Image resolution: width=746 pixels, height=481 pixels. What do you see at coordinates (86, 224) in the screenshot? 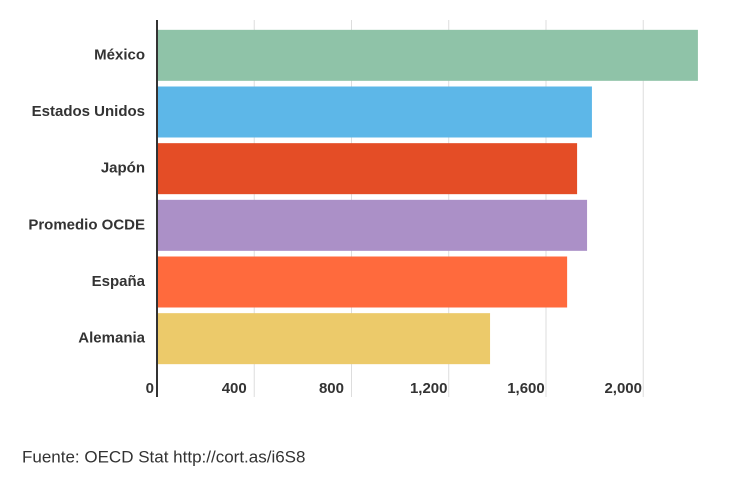
I see `y-tick-label: Promedio OCDE` at bounding box center [86, 224].